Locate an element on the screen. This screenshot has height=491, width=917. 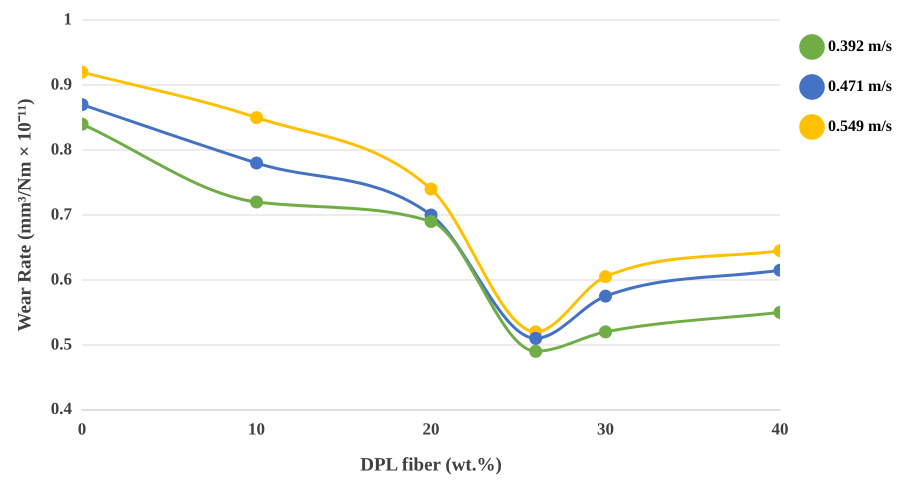
x-tick-label: 40 is located at coordinates (780, 428).